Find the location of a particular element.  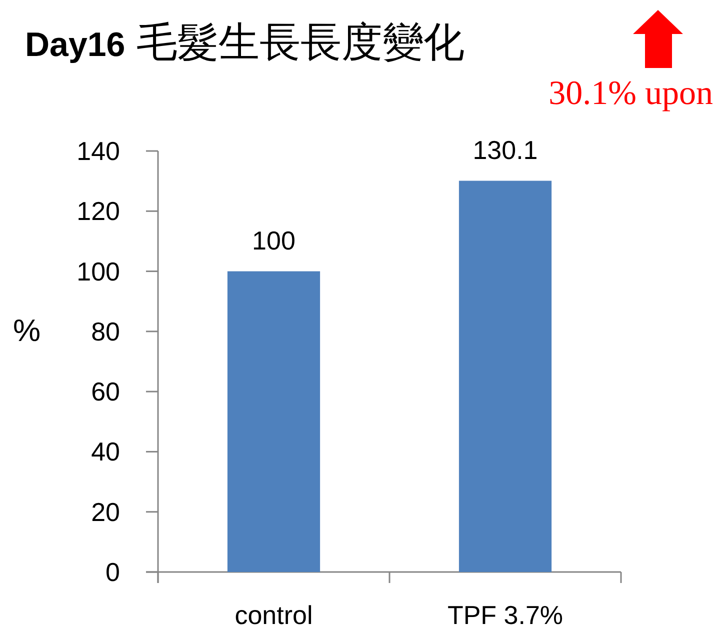

y-axis-title: % is located at coordinates (27, 330).